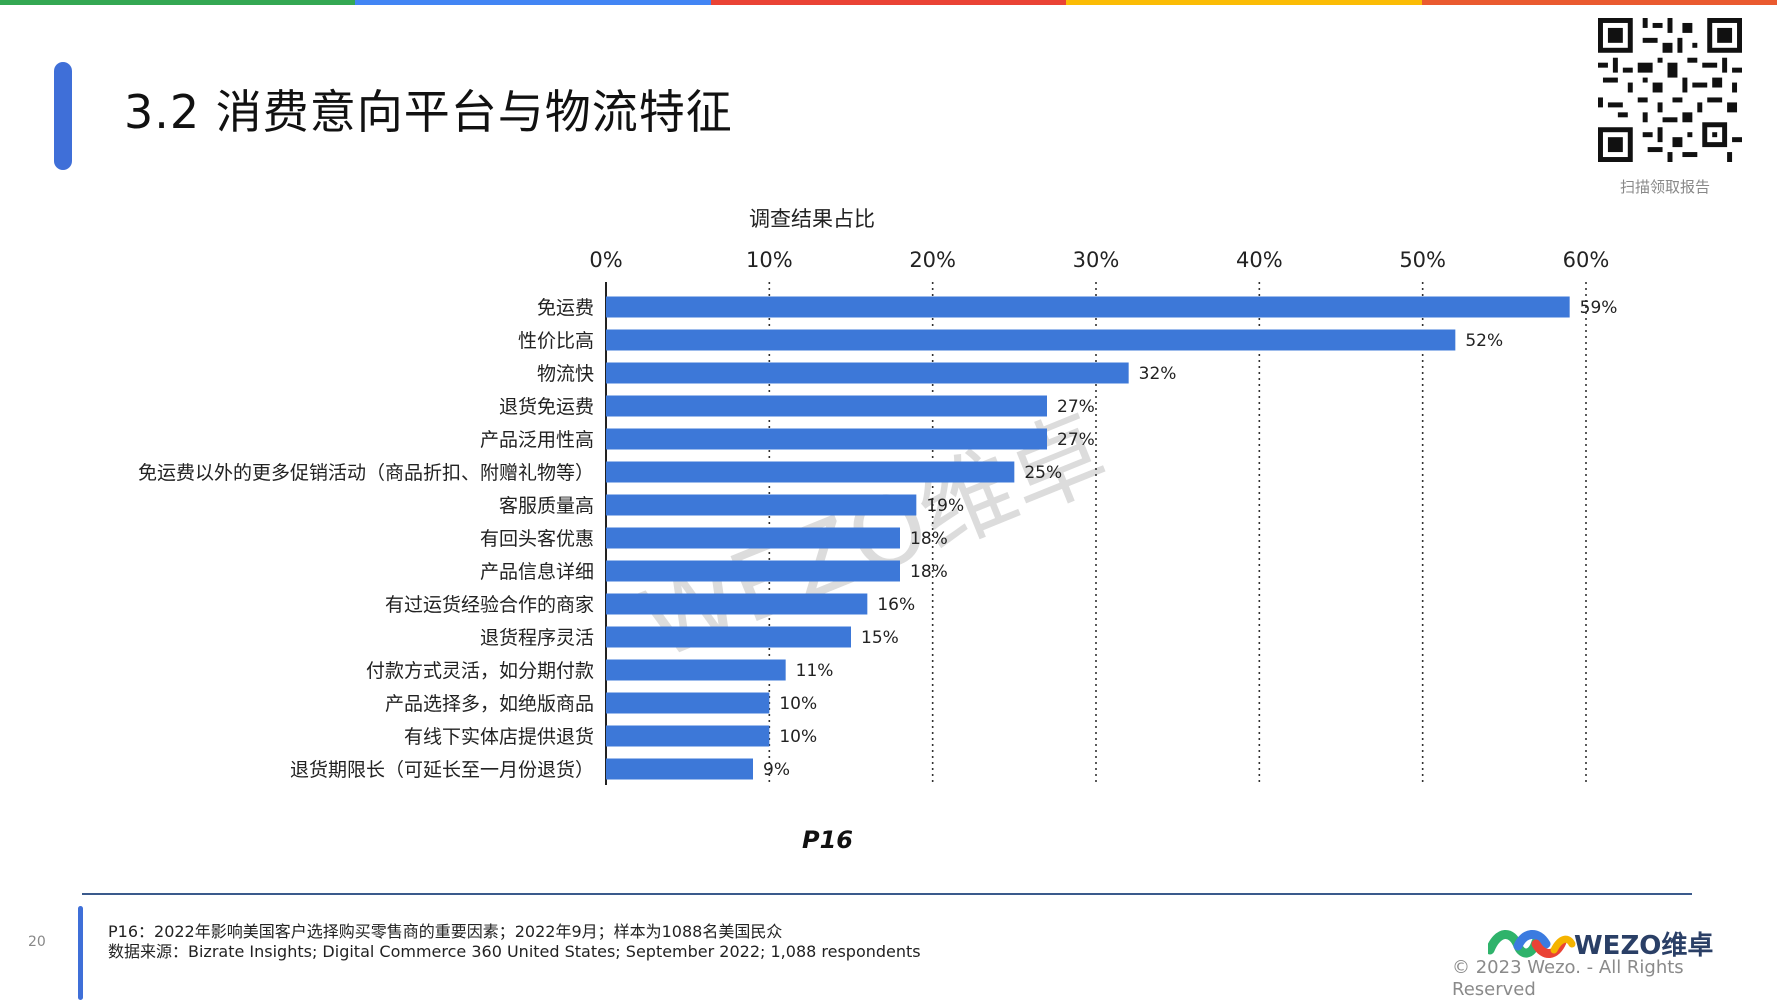 This screenshot has width=1777, height=1001. What do you see at coordinates (428, 112) in the screenshot?
I see `page-title: 3.2 消费意向平台与物流特征` at bounding box center [428, 112].